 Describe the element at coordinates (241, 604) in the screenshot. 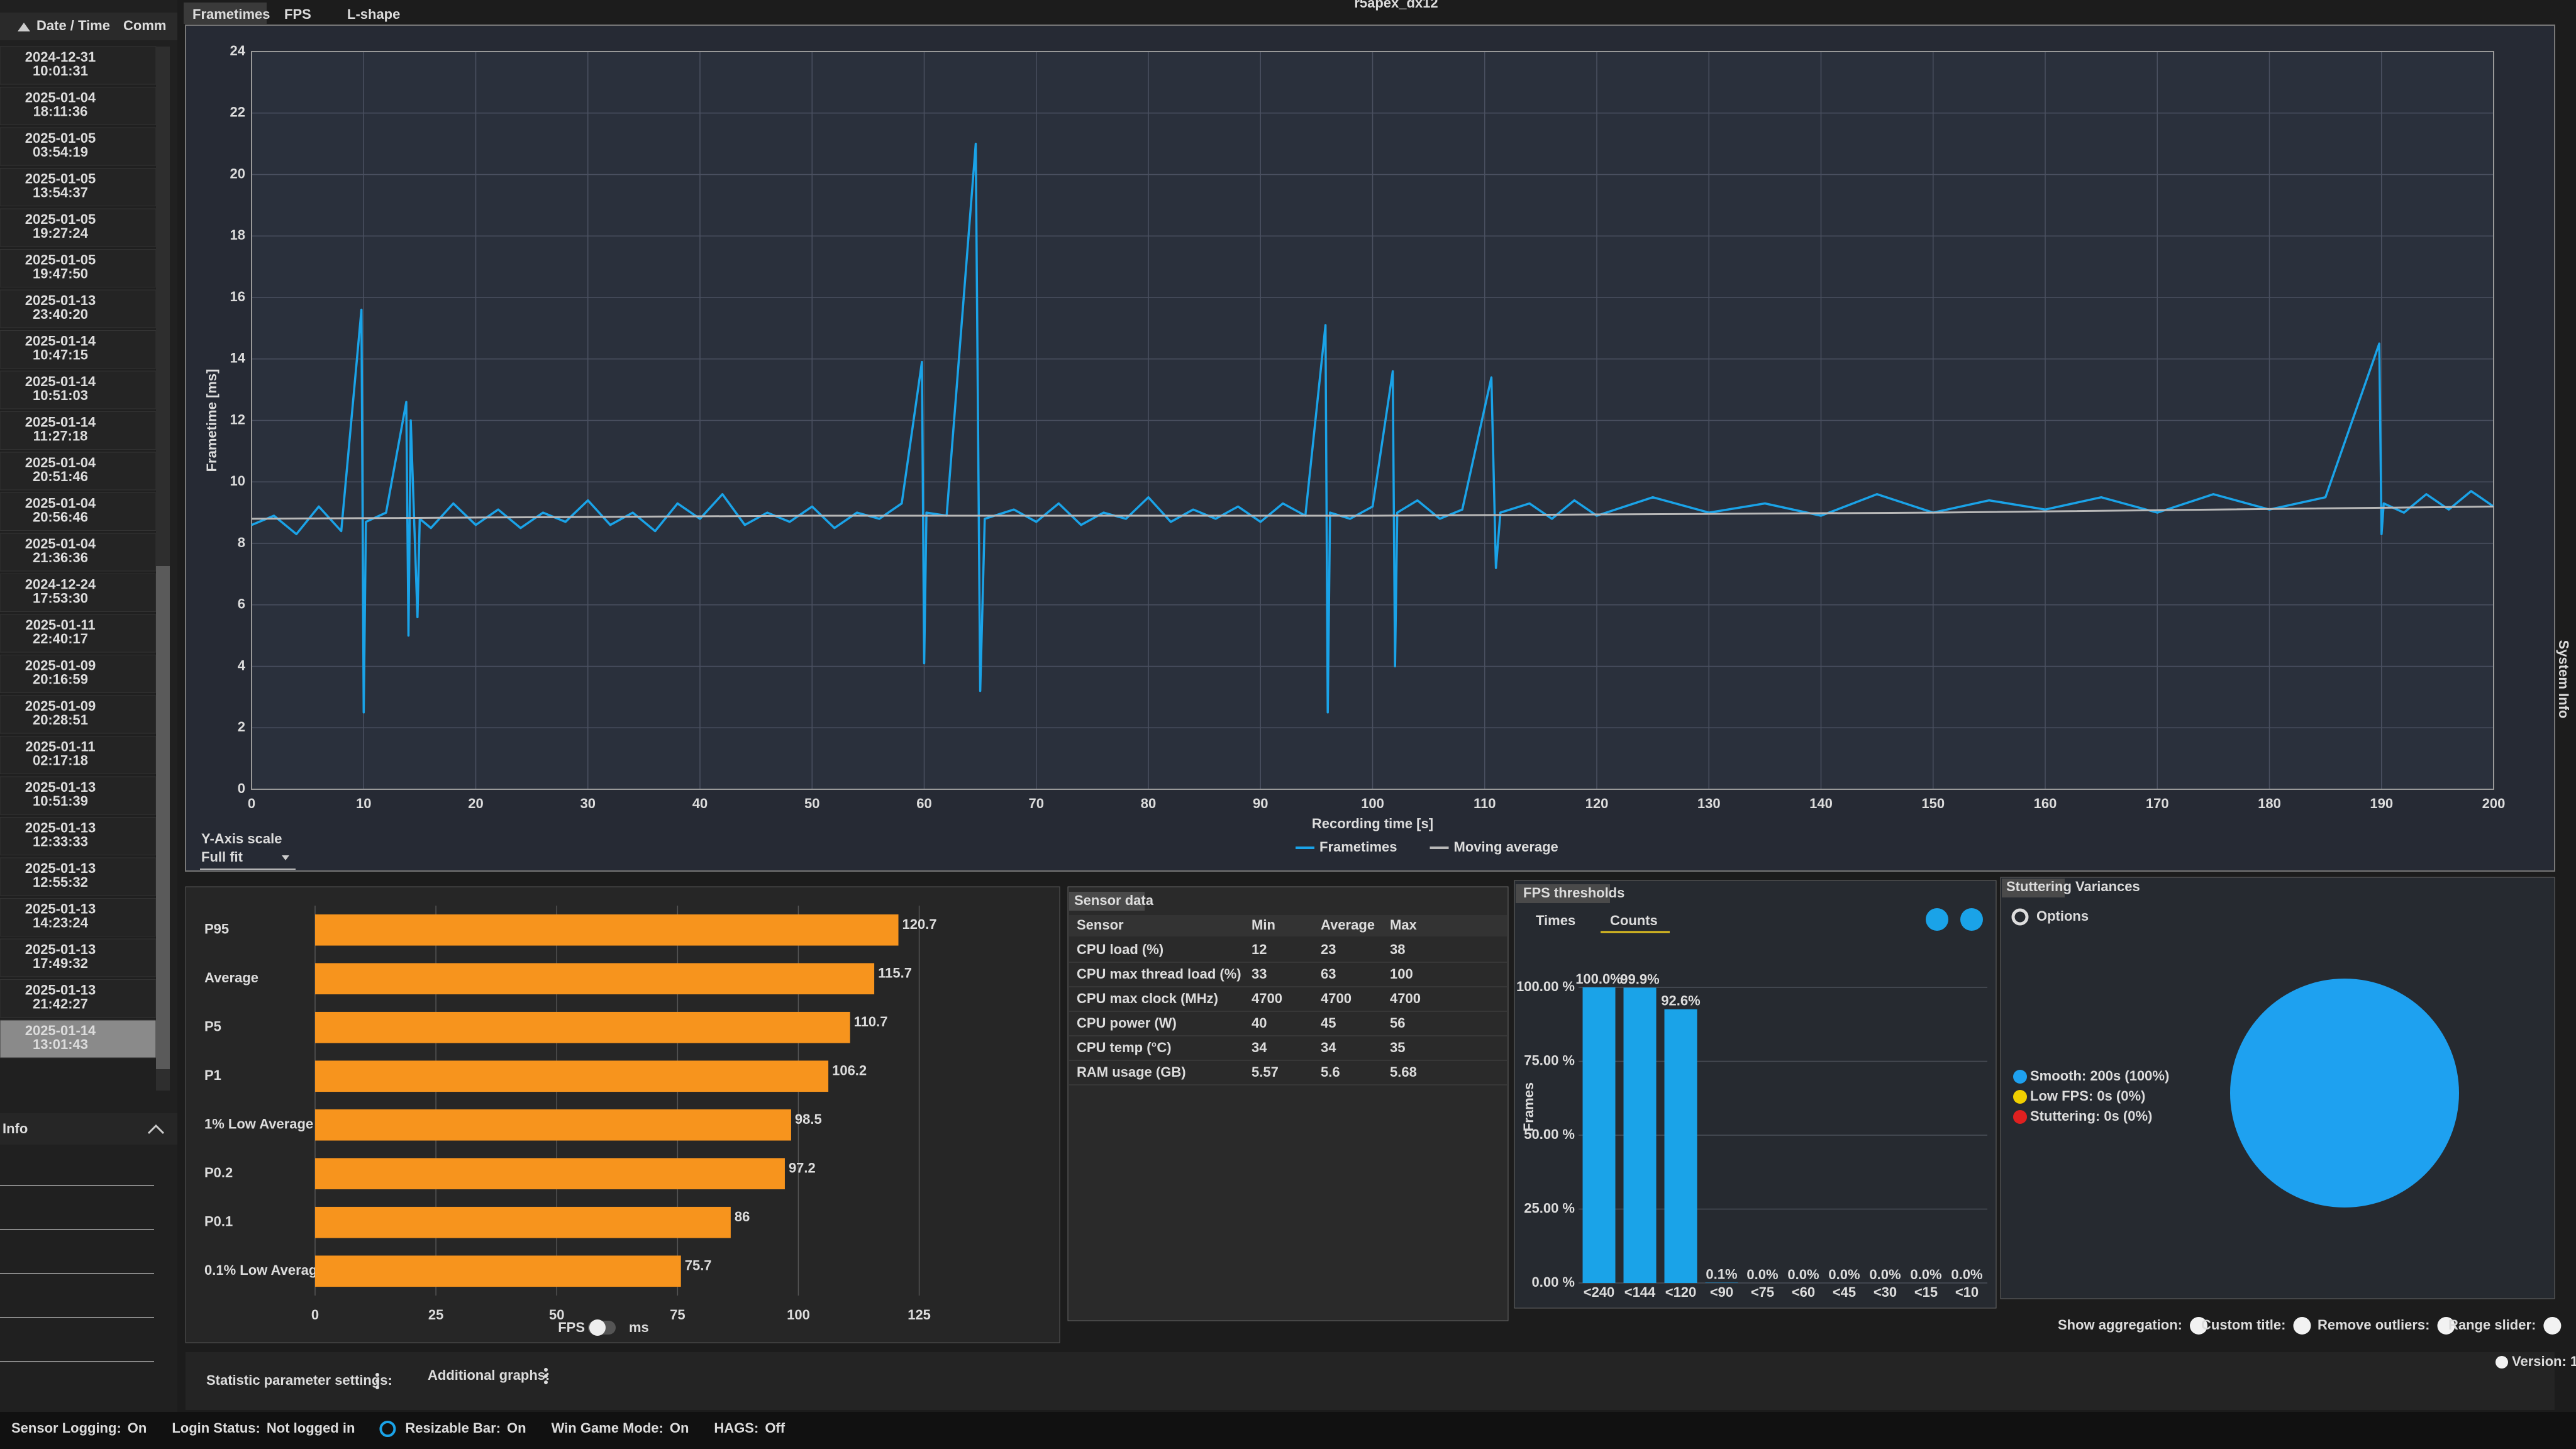

I see `y-tick-label: 6` at that location.